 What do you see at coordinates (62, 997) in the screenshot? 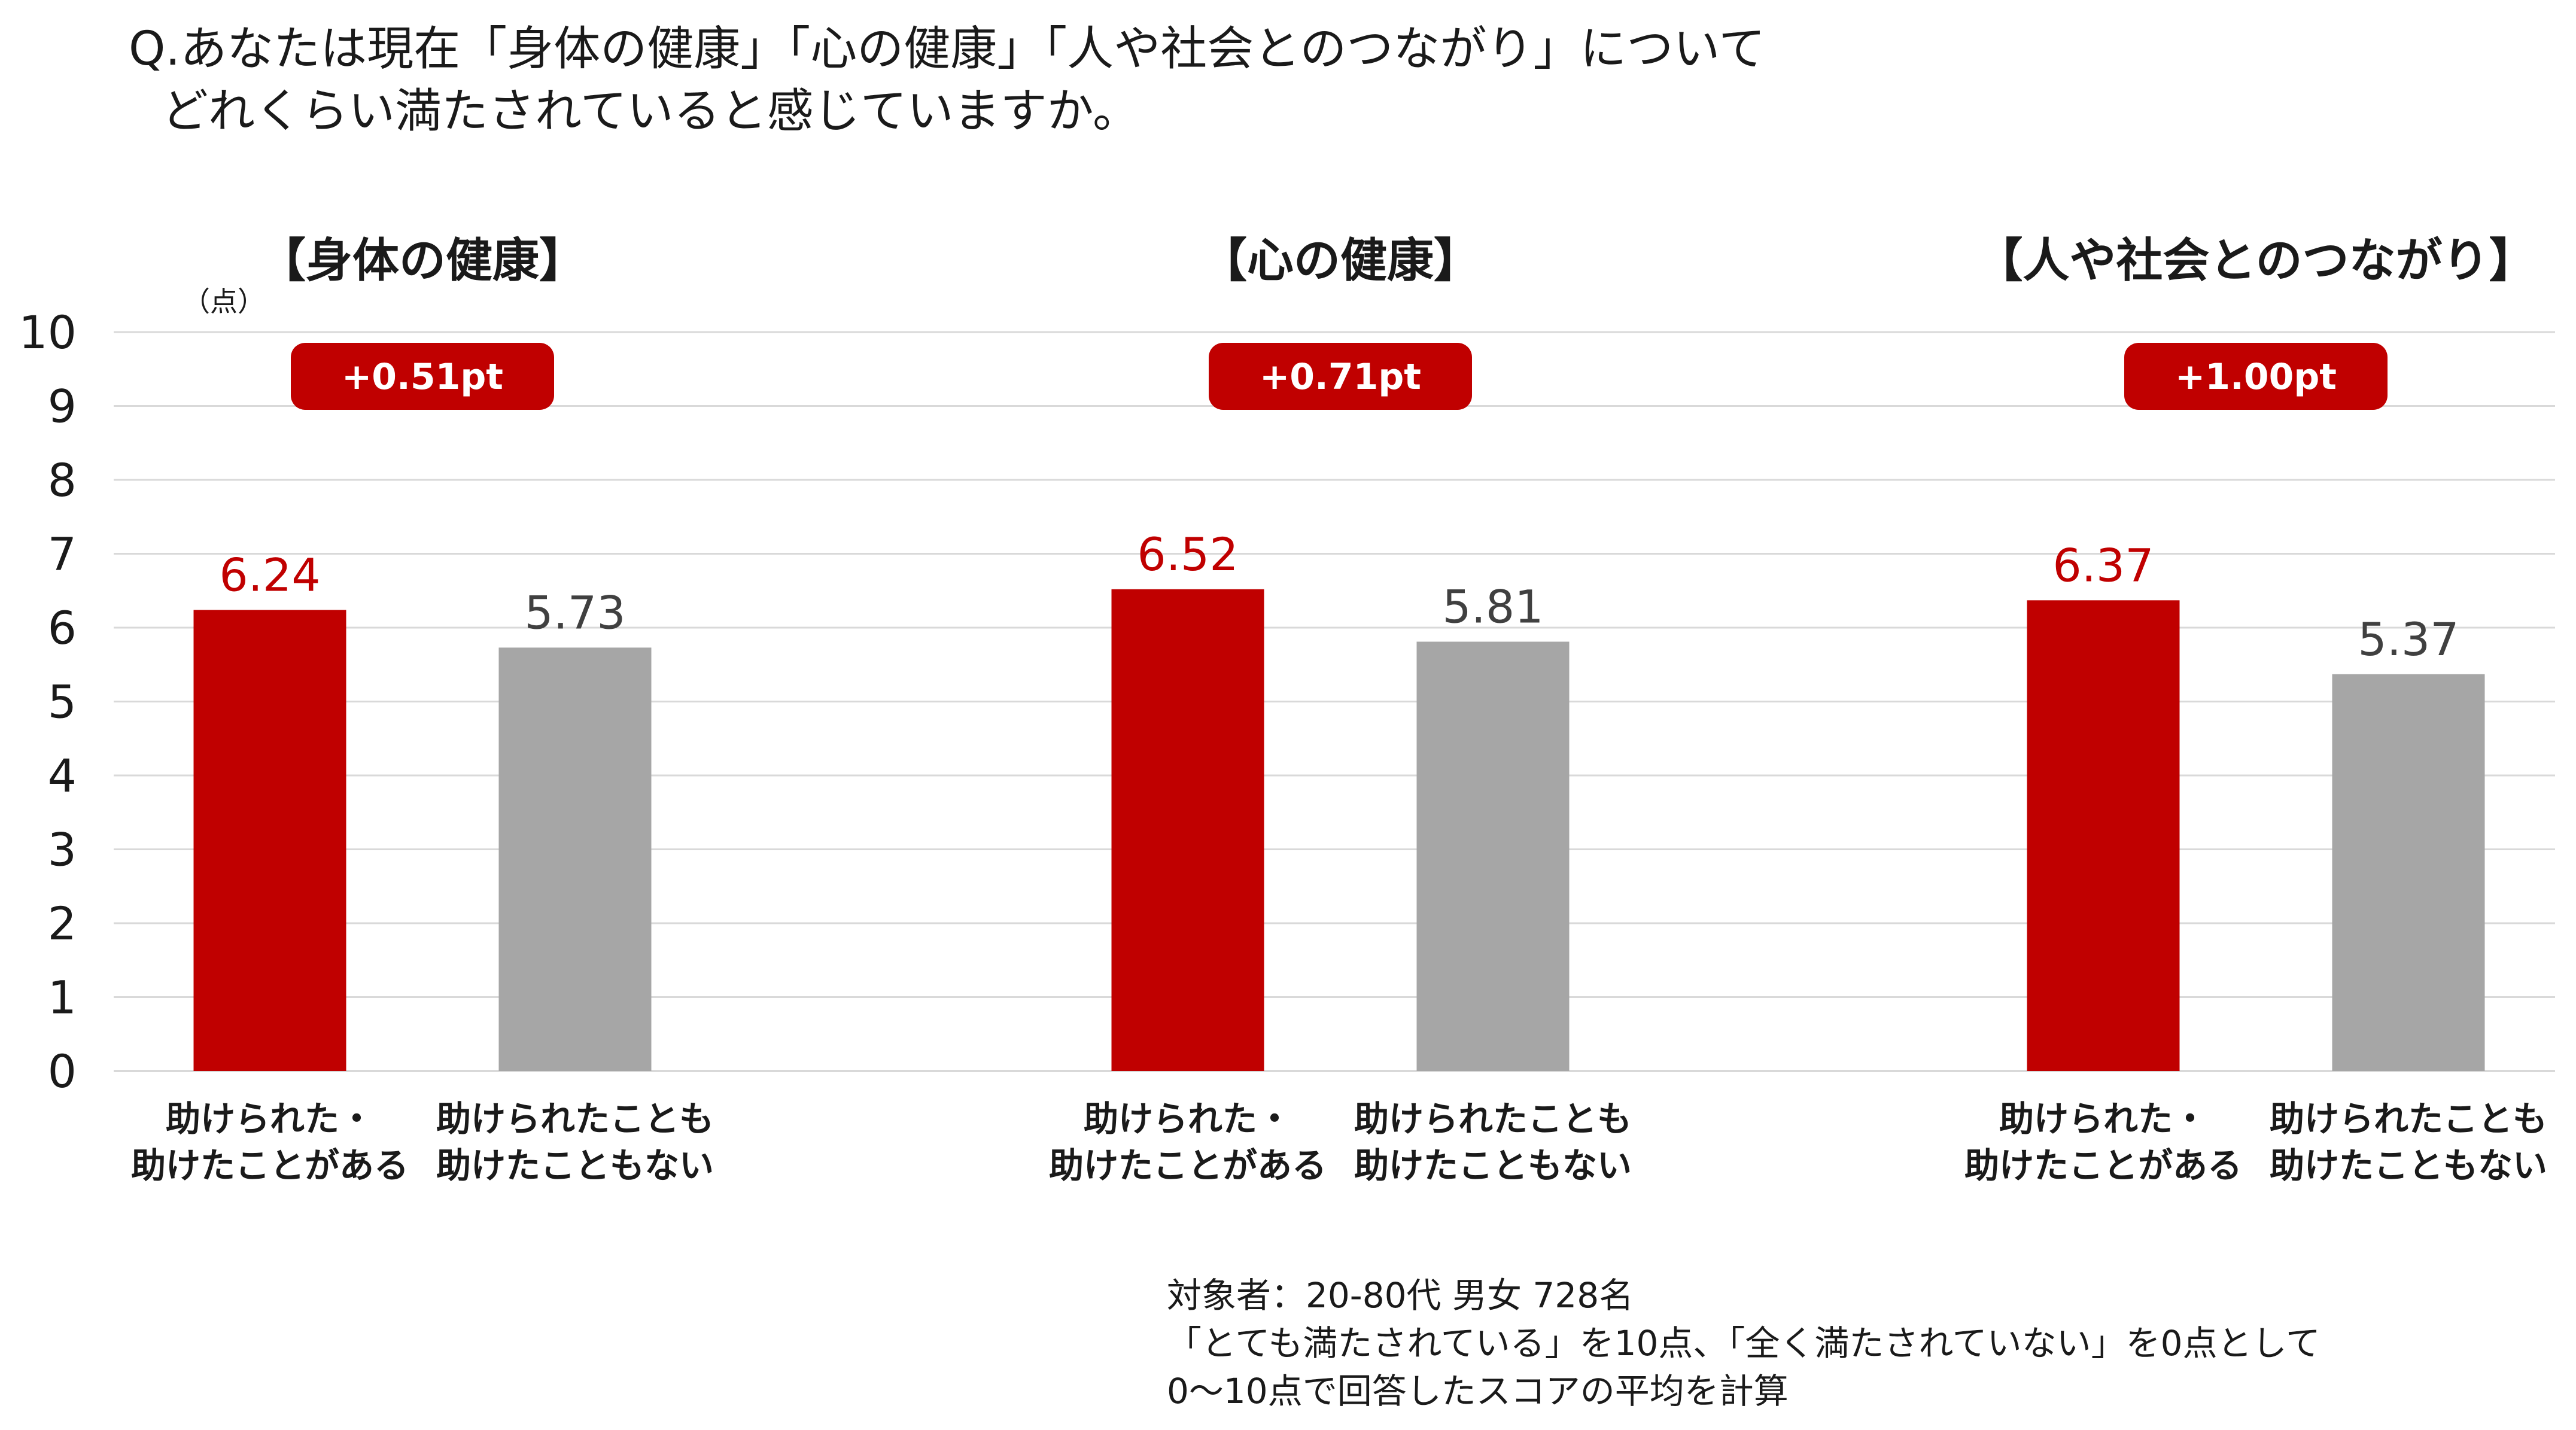
I see `y-tick-label: 1` at bounding box center [62, 997].